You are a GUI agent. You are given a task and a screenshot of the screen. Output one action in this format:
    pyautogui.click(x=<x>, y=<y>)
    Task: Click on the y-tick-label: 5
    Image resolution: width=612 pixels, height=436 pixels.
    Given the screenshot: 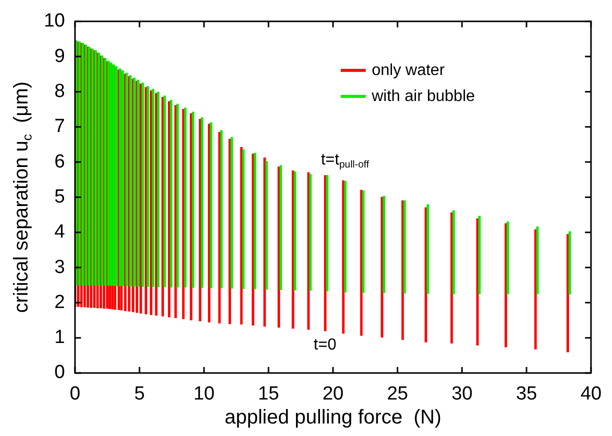 What is the action you would take?
    pyautogui.click(x=59, y=197)
    